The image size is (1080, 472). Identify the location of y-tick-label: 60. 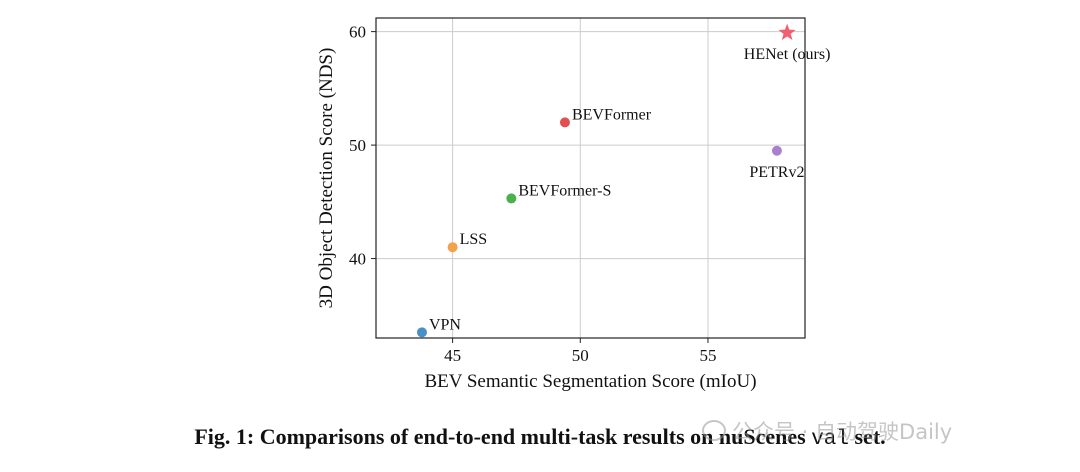
(357, 32).